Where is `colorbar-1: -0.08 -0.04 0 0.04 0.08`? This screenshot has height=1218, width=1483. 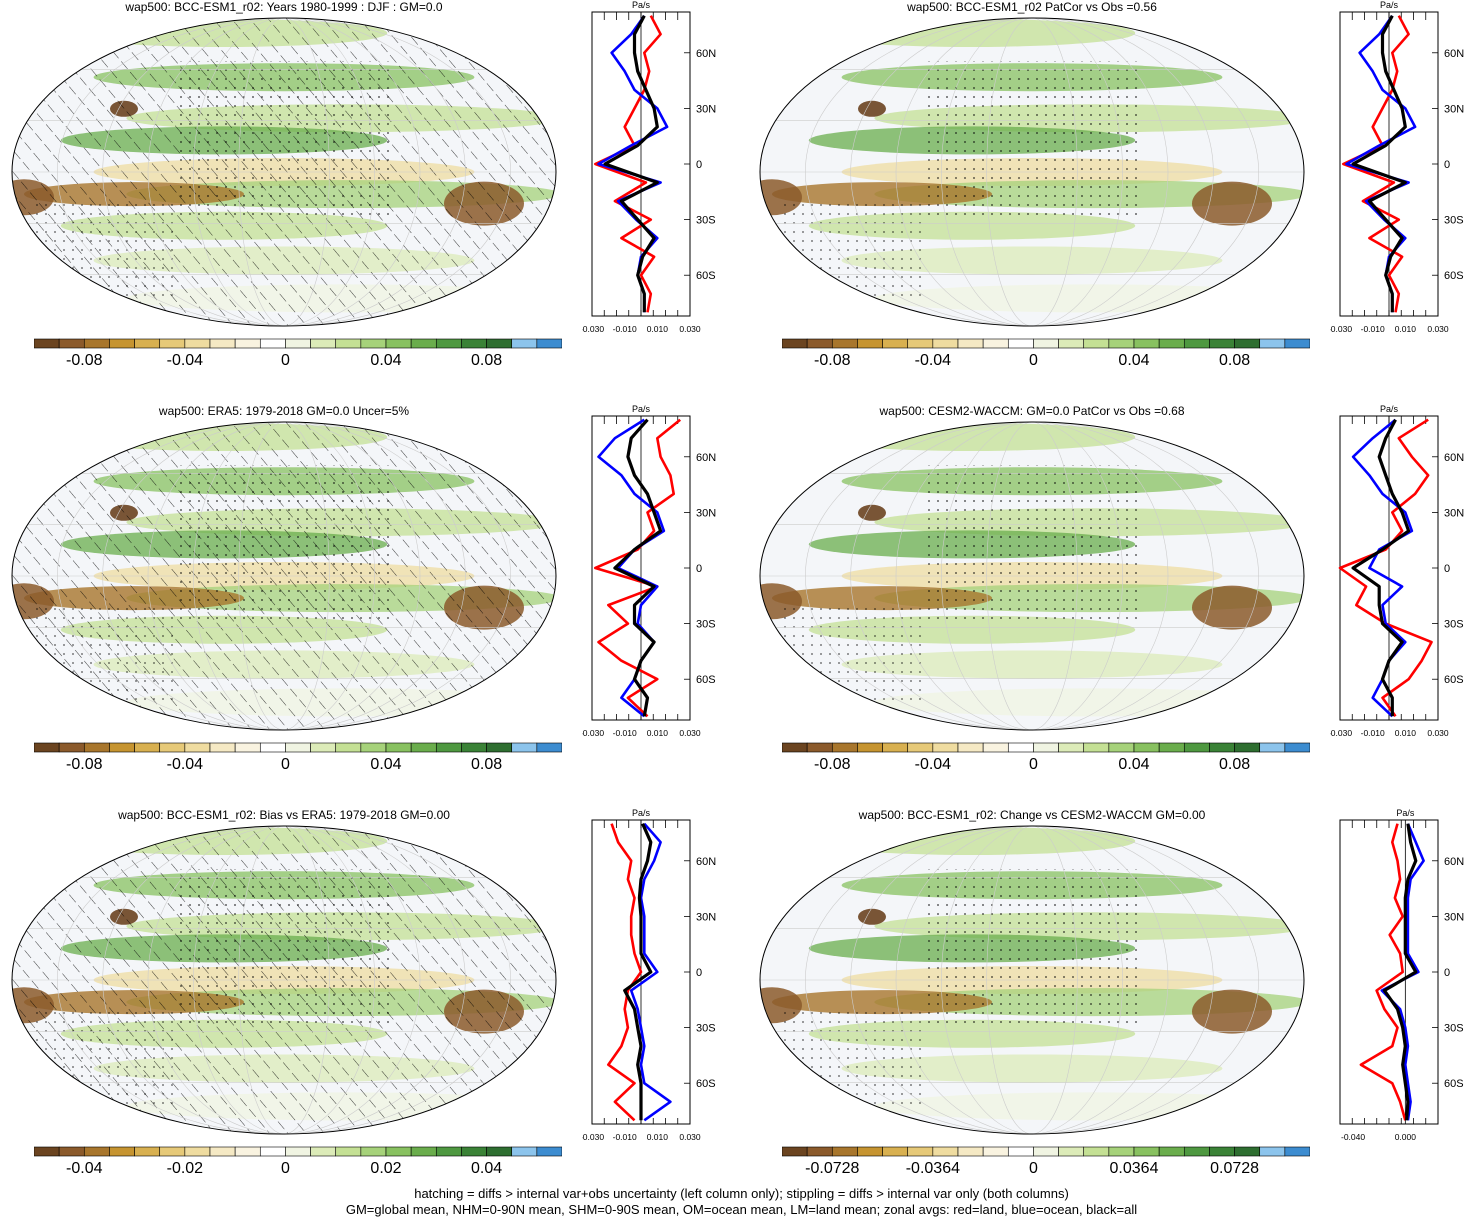
colorbar-1: -0.08 -0.04 0 0.04 0.08 is located at coordinates (298, 353).